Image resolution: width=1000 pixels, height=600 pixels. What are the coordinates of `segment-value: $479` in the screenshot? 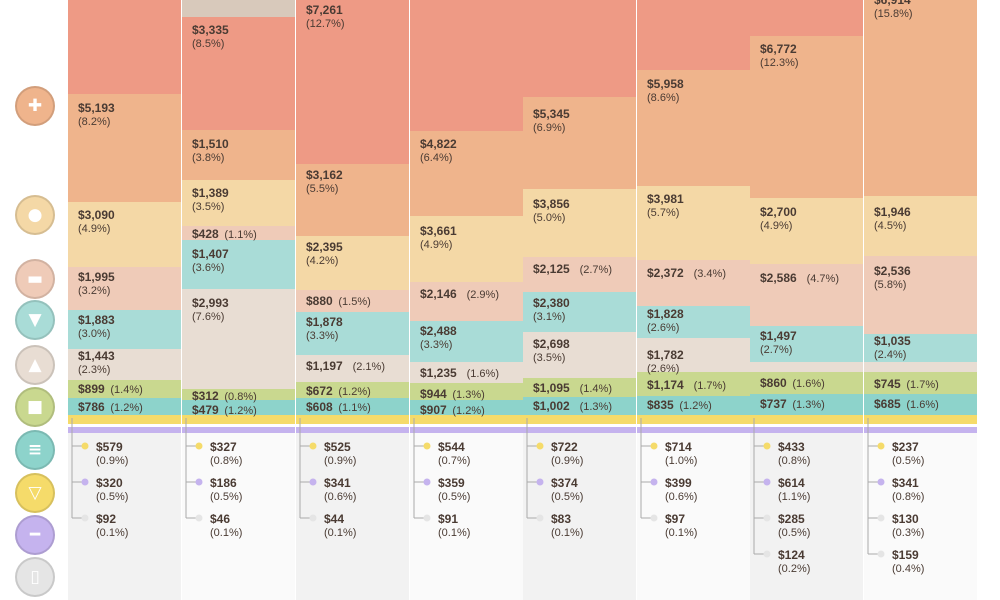 It's located at (205, 410).